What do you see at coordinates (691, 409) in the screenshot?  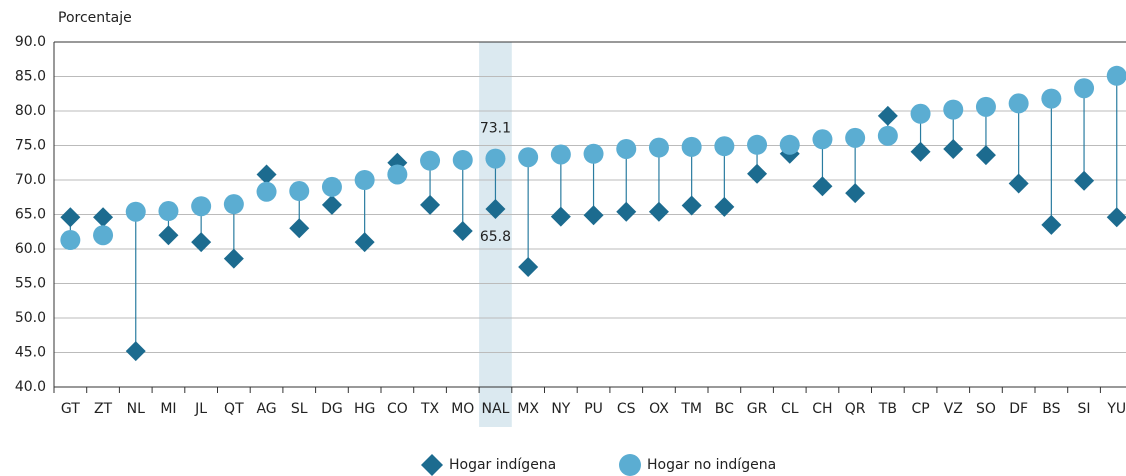 I see `x-tick-label: TM` at bounding box center [691, 409].